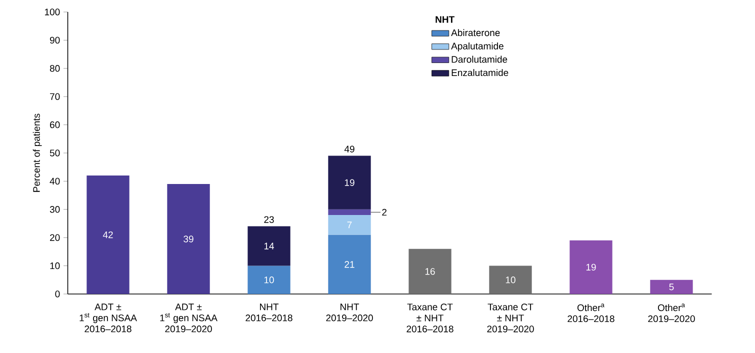 This screenshot has height=353, width=755. I want to click on data-label: 5, so click(671, 287).